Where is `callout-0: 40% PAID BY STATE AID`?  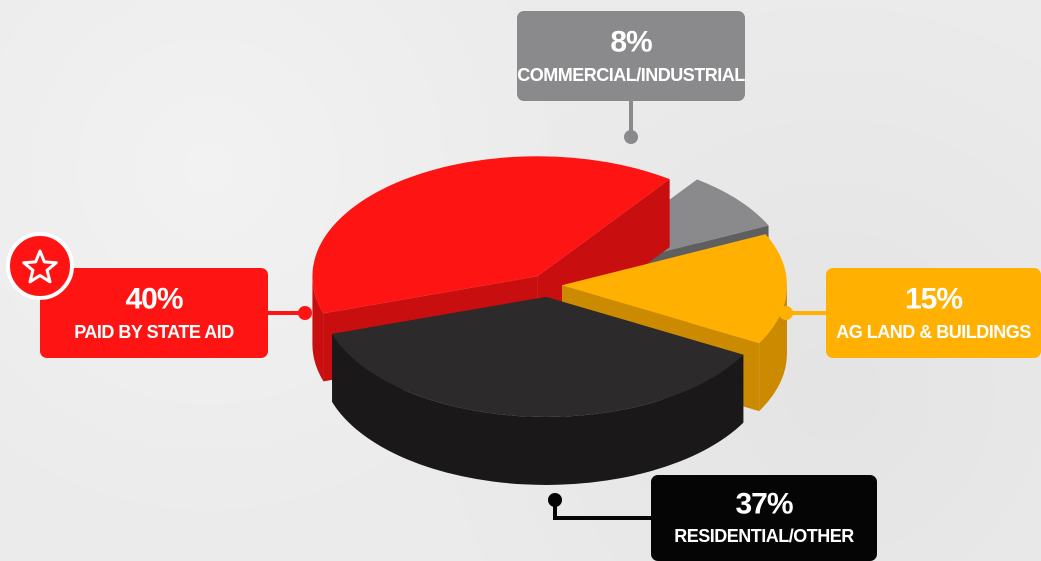
callout-0: 40% PAID BY STATE AID is located at coordinates (154, 313).